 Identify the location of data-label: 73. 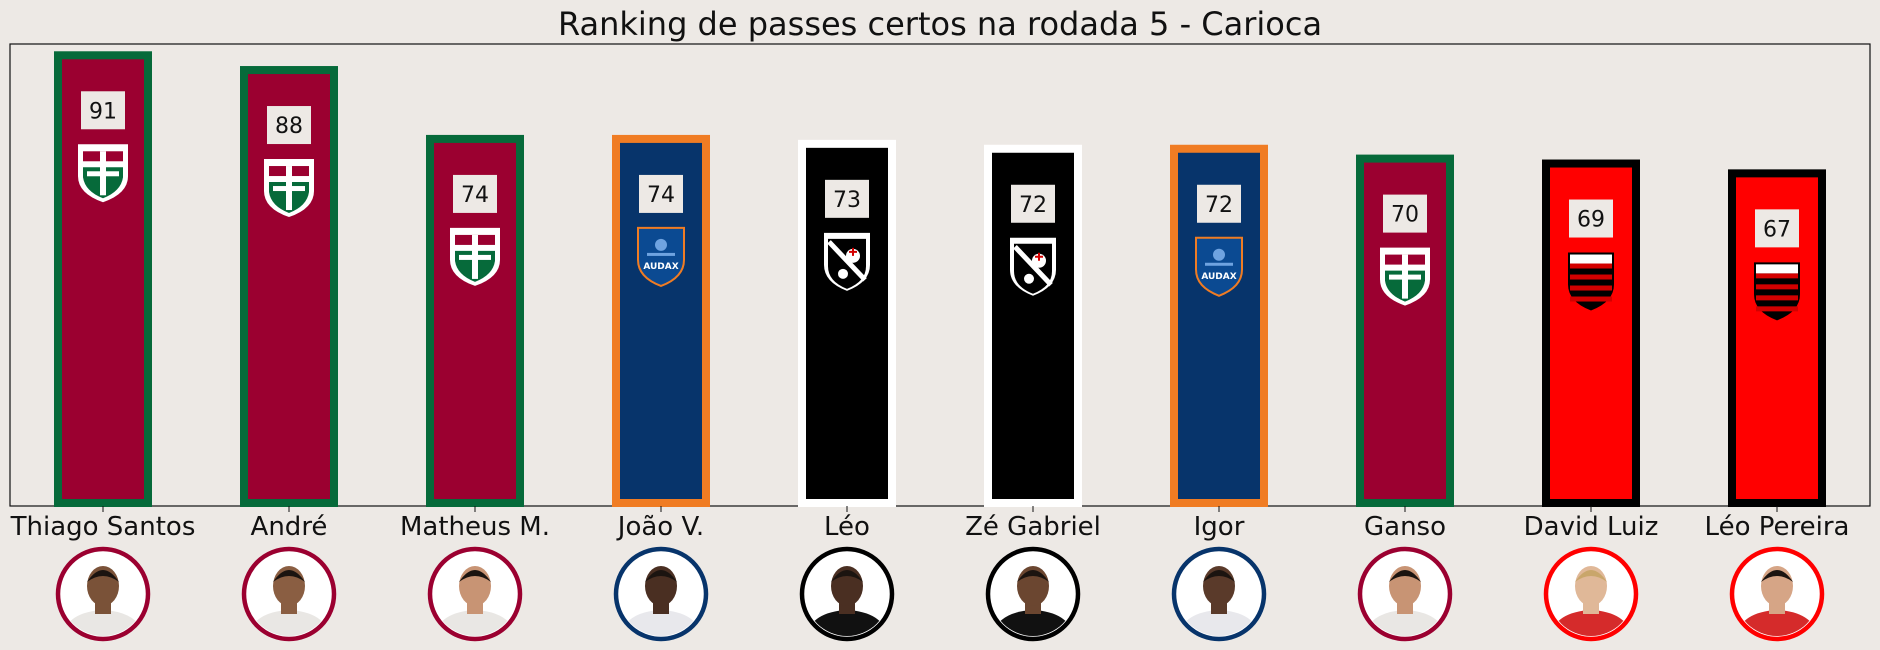
(847, 200).